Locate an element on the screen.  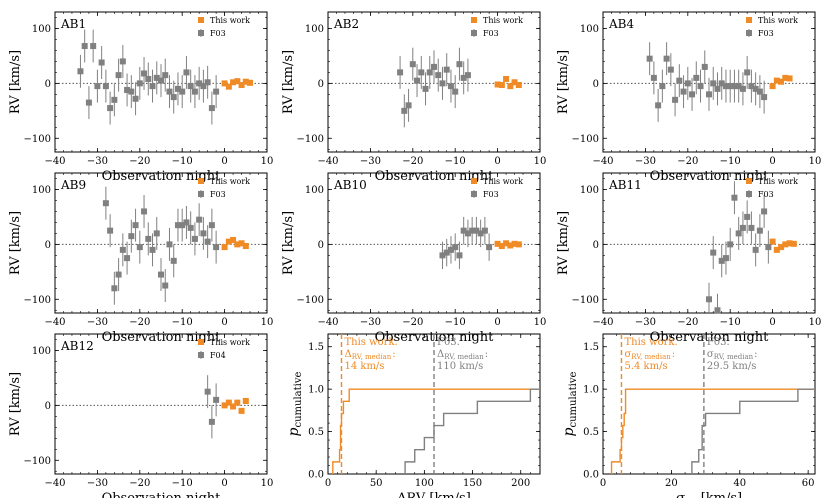
median-annotation-symbol: ΔRV, median: is located at coordinates (369, 355).